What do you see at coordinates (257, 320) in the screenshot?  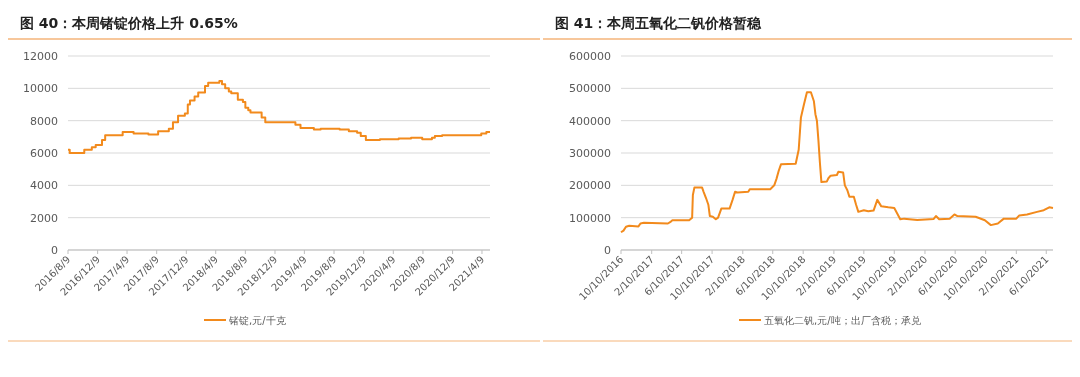 I see `legend-label: 锗锭,元/千克` at bounding box center [257, 320].